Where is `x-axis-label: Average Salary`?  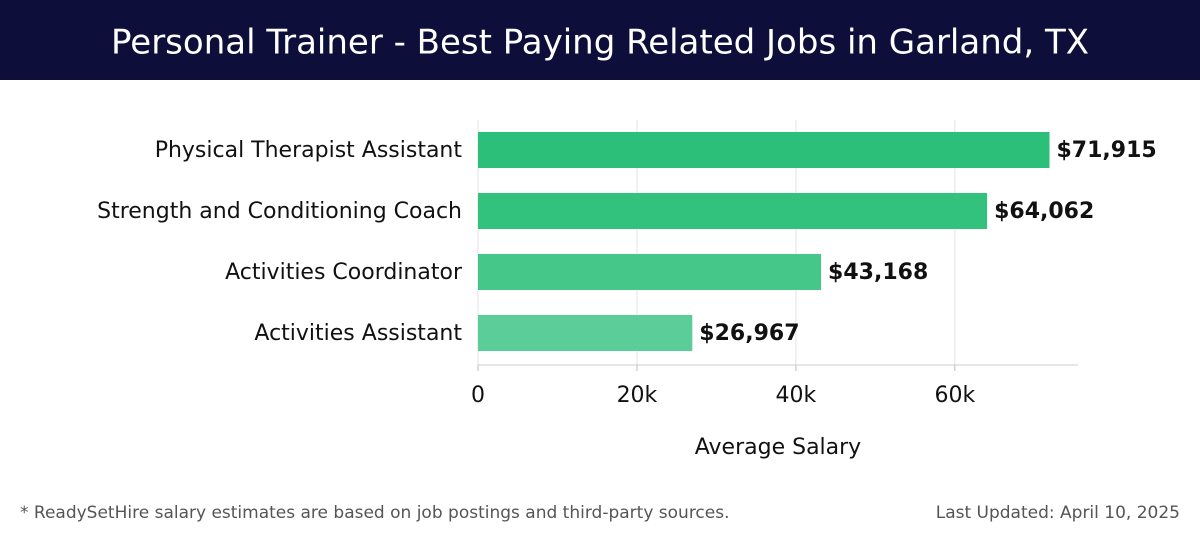
x-axis-label: Average Salary is located at coordinates (778, 447).